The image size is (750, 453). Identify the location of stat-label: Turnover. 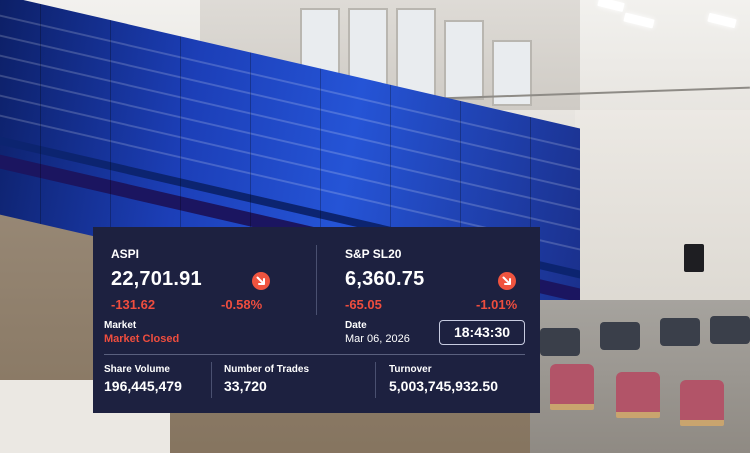
(410, 369).